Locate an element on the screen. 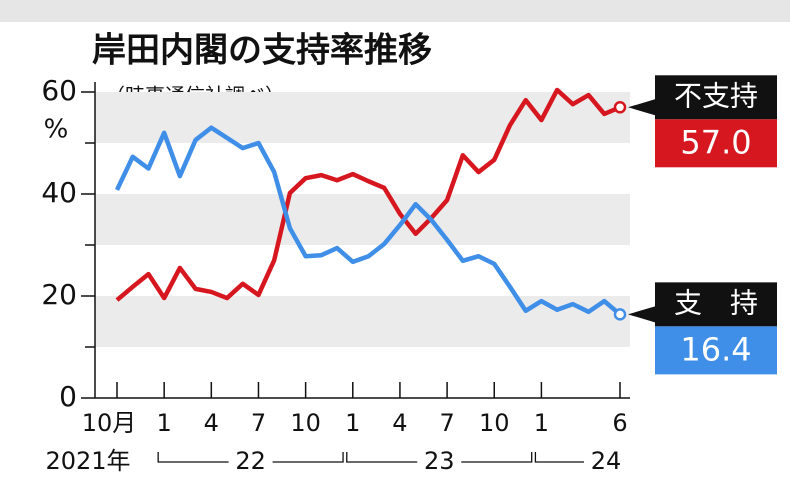 This screenshot has width=790, height=484. year-label: 24 is located at coordinates (606, 461).